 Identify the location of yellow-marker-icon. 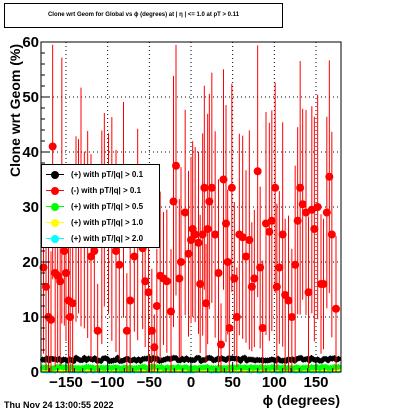
(55, 223).